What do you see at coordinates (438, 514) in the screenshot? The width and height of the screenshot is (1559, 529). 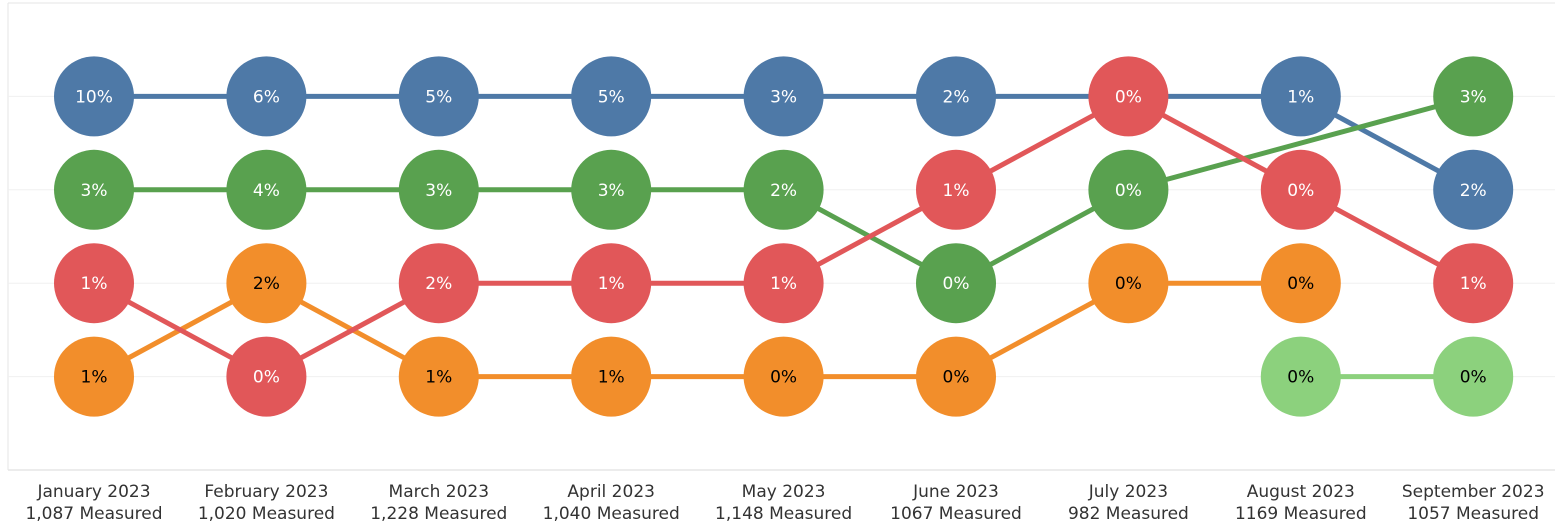 I see `x-tick-sublabel: 1,228 Measured` at bounding box center [438, 514].